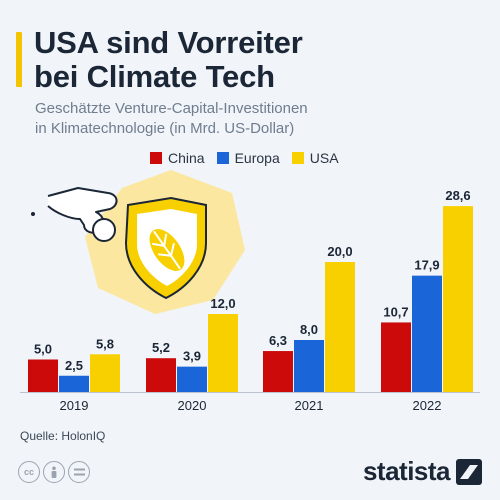  I want to click on data-label-china-2022: 10,7, so click(395, 311).